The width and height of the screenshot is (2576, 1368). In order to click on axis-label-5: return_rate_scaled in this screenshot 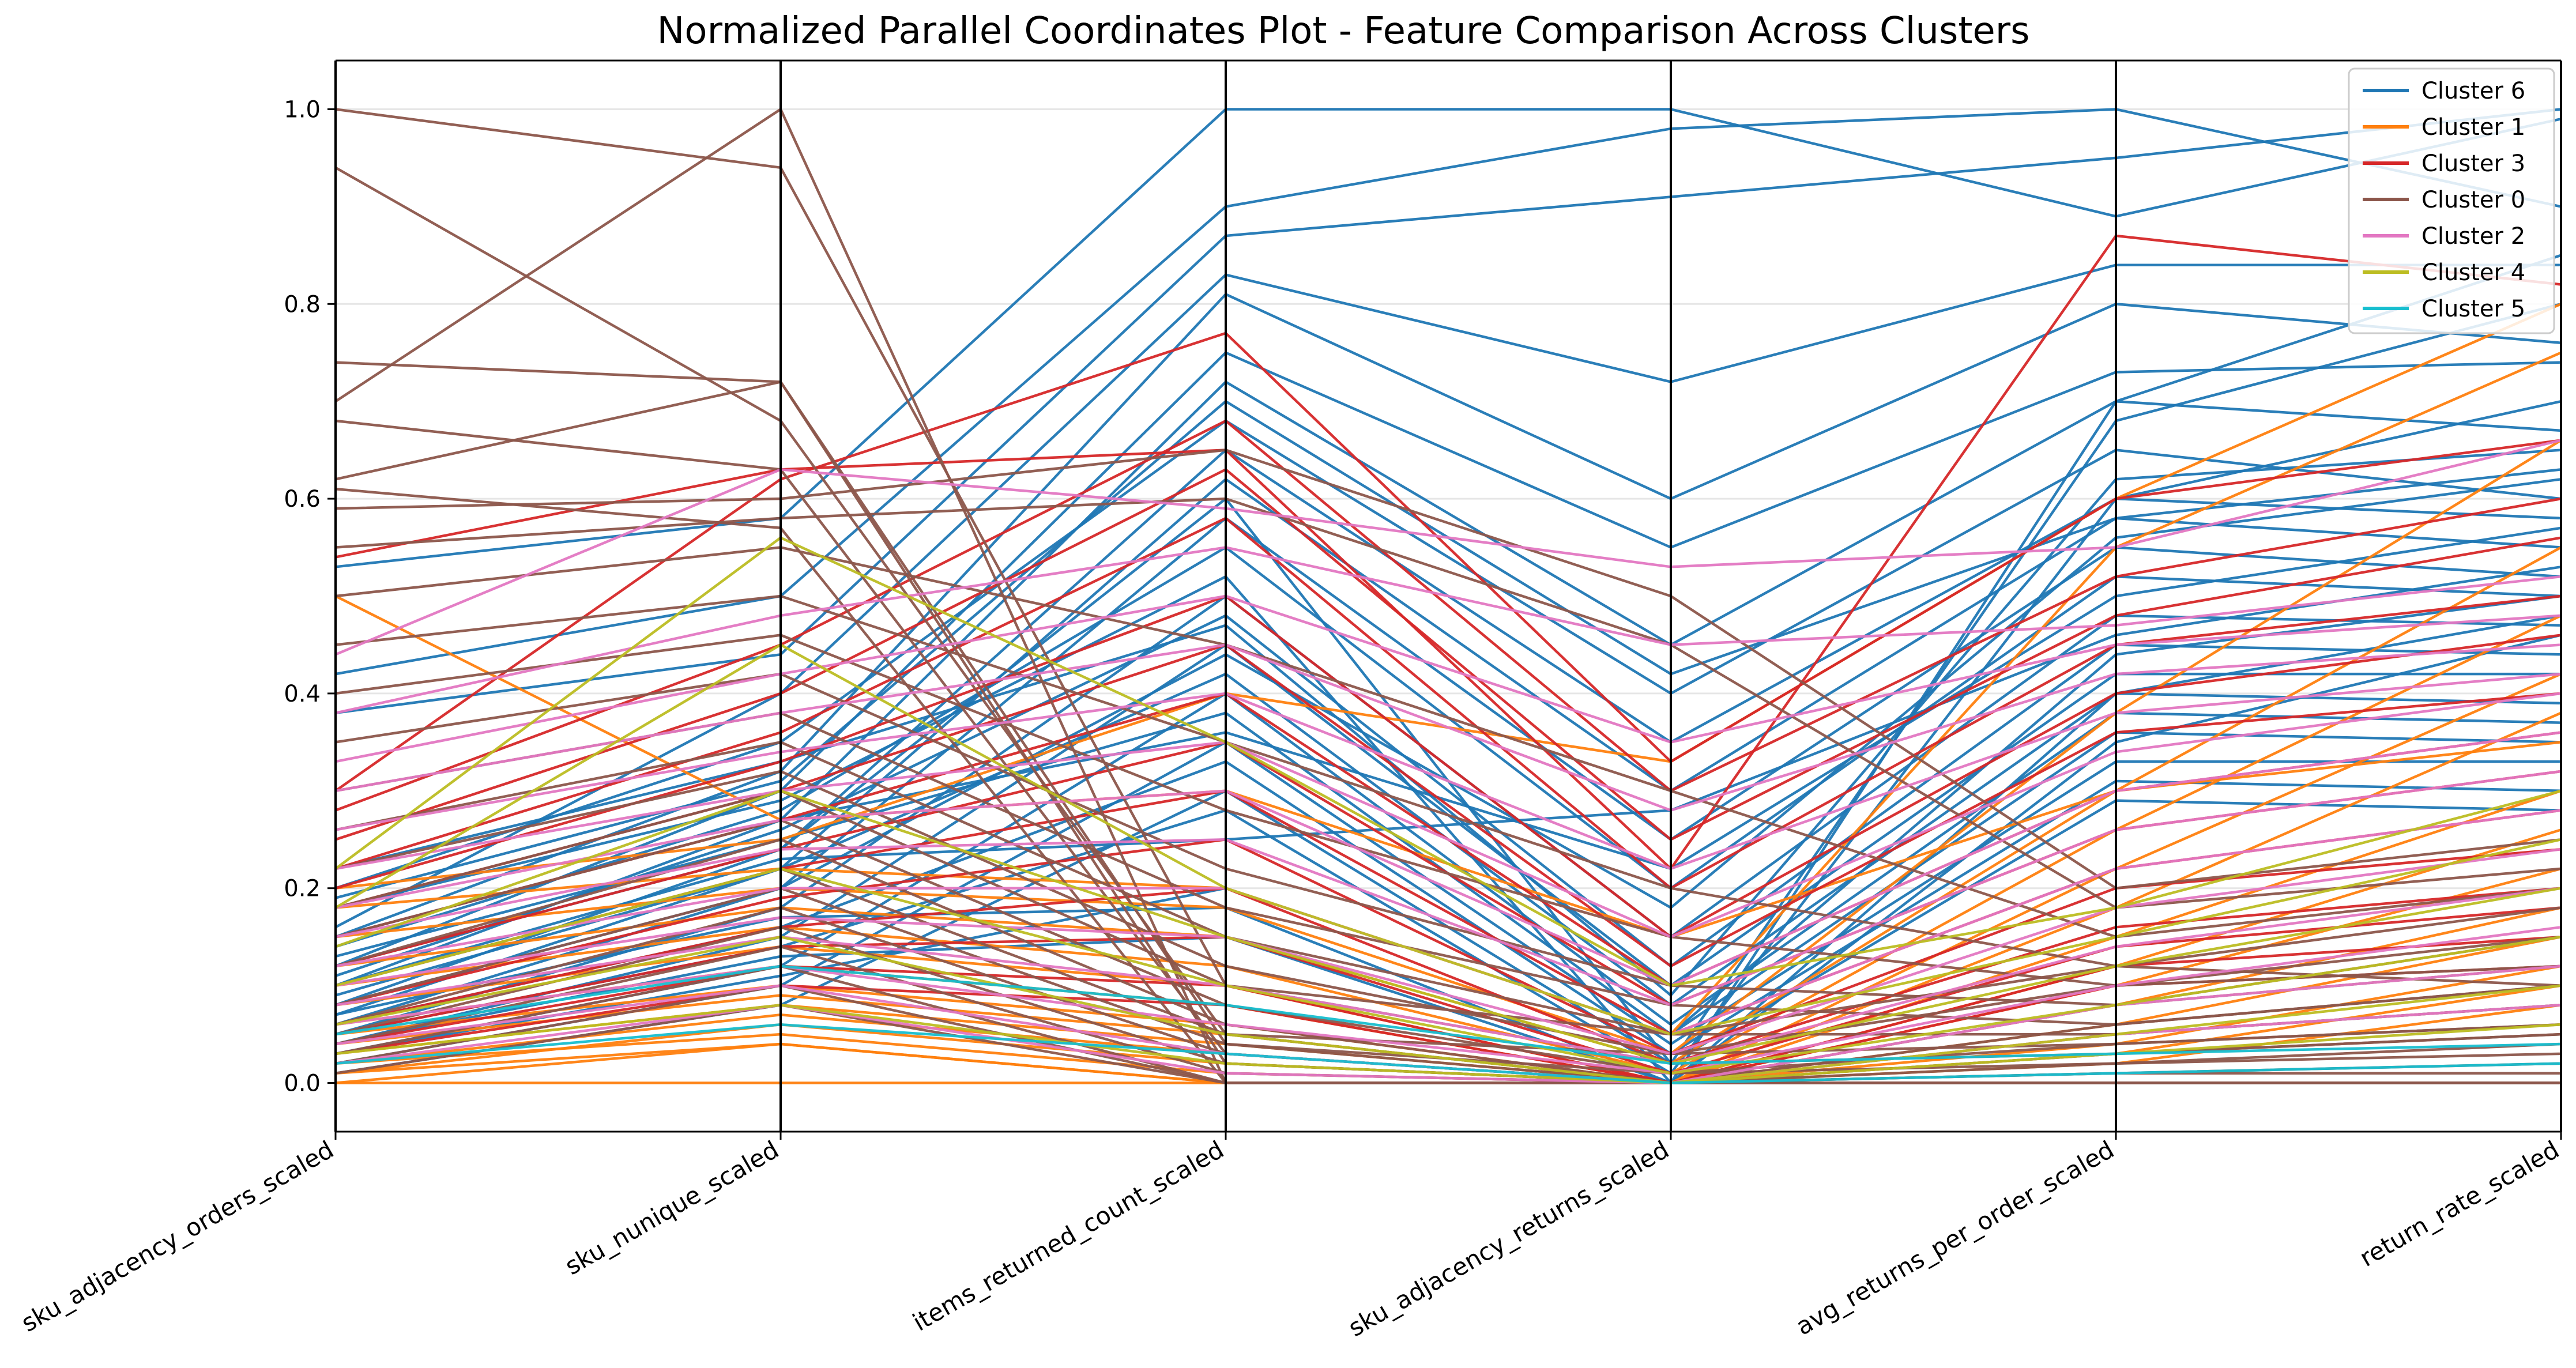, I will do `click(2459, 1204)`.